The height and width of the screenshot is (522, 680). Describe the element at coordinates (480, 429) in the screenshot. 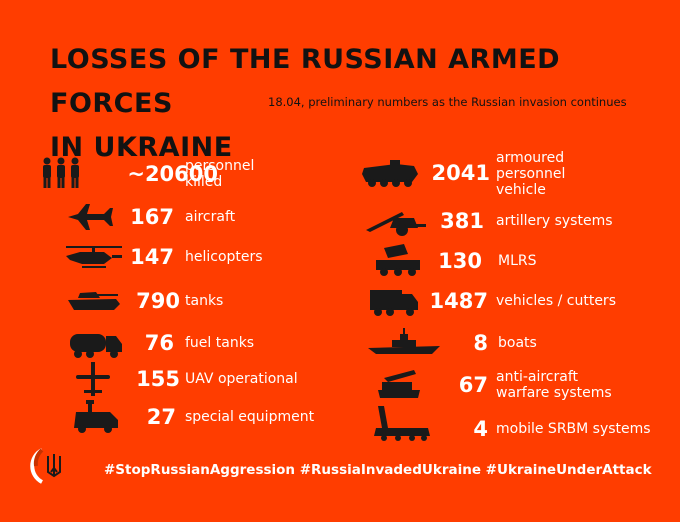

I see `stat-value: 4` at that location.